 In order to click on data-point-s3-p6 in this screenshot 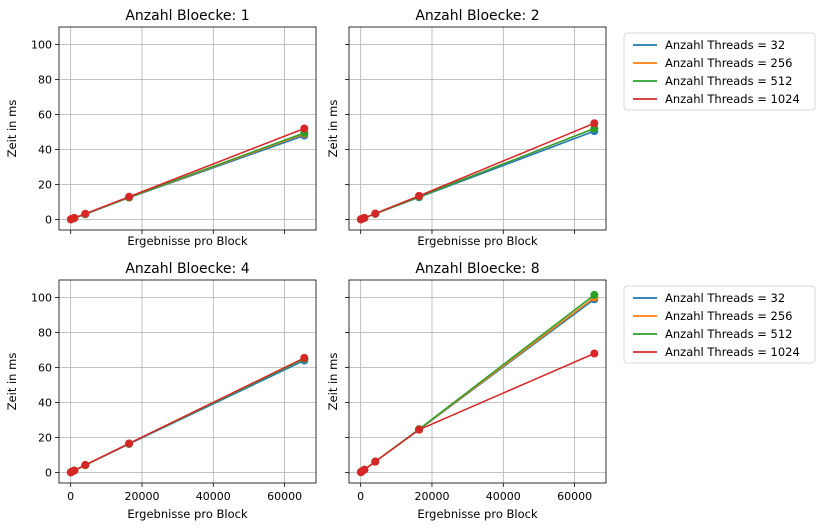, I will do `click(594, 294)`.